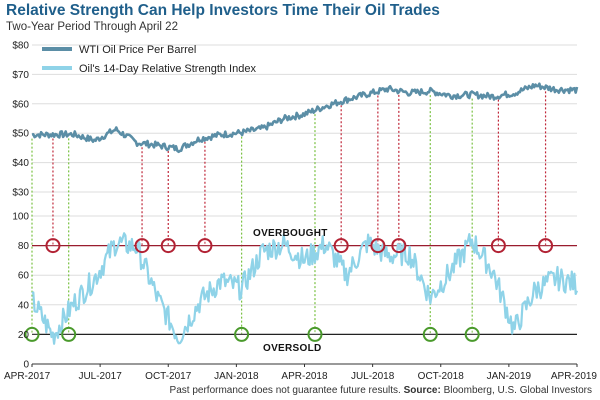  What do you see at coordinates (24, 276) in the screenshot?
I see `rsi-y-tick-label: 60` at bounding box center [24, 276].